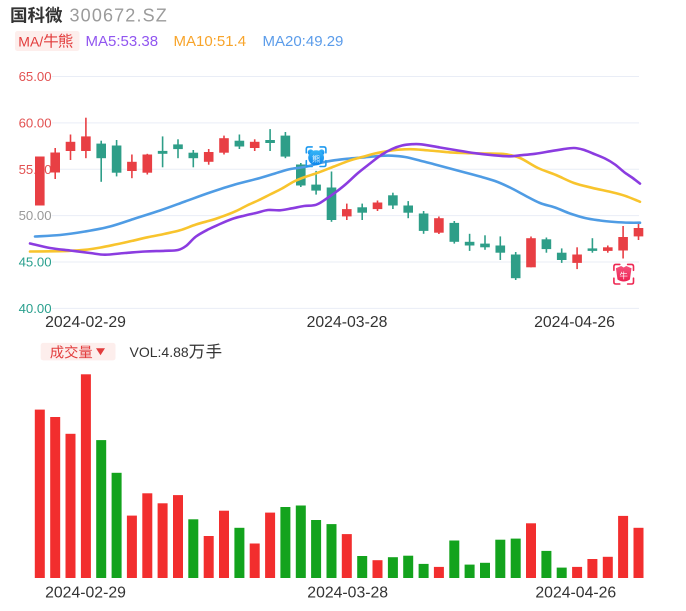  I want to click on svg-text: VOL:4.88, so click(159, 352).